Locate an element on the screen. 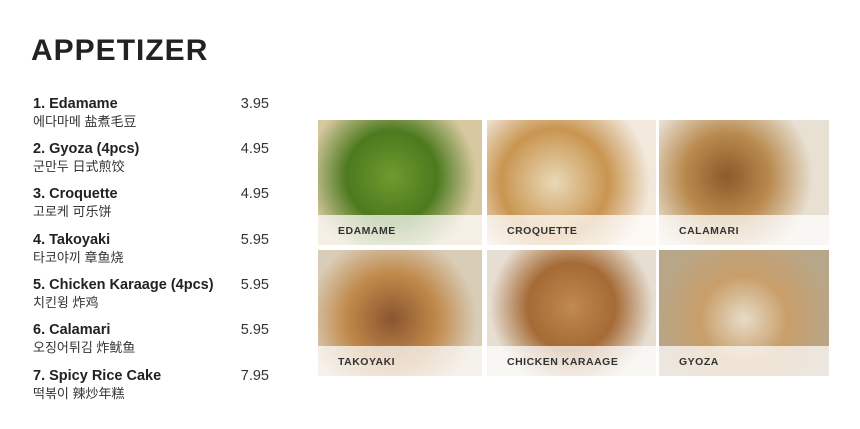  photo-label: TAKOYAKI is located at coordinates (367, 362).